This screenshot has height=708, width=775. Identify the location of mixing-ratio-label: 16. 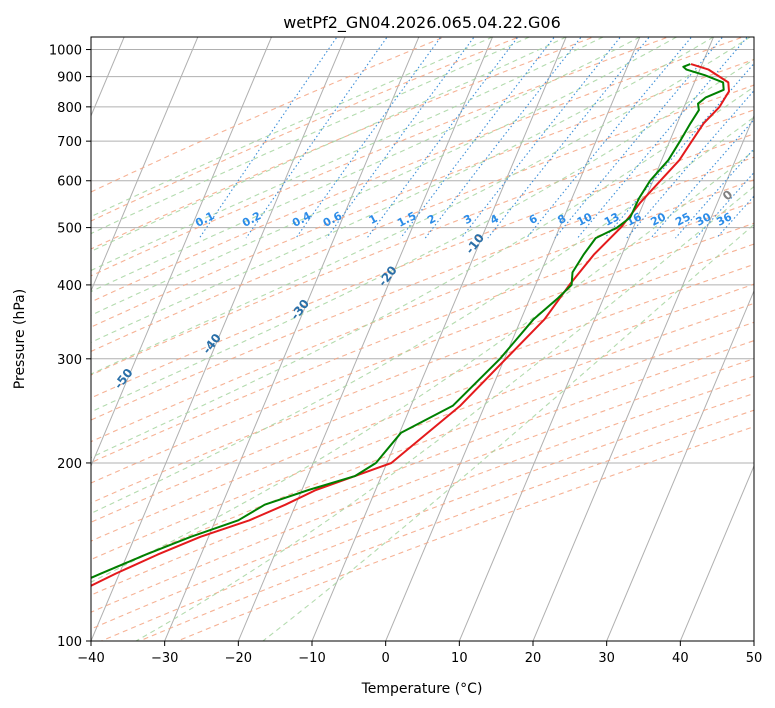
(634, 219).